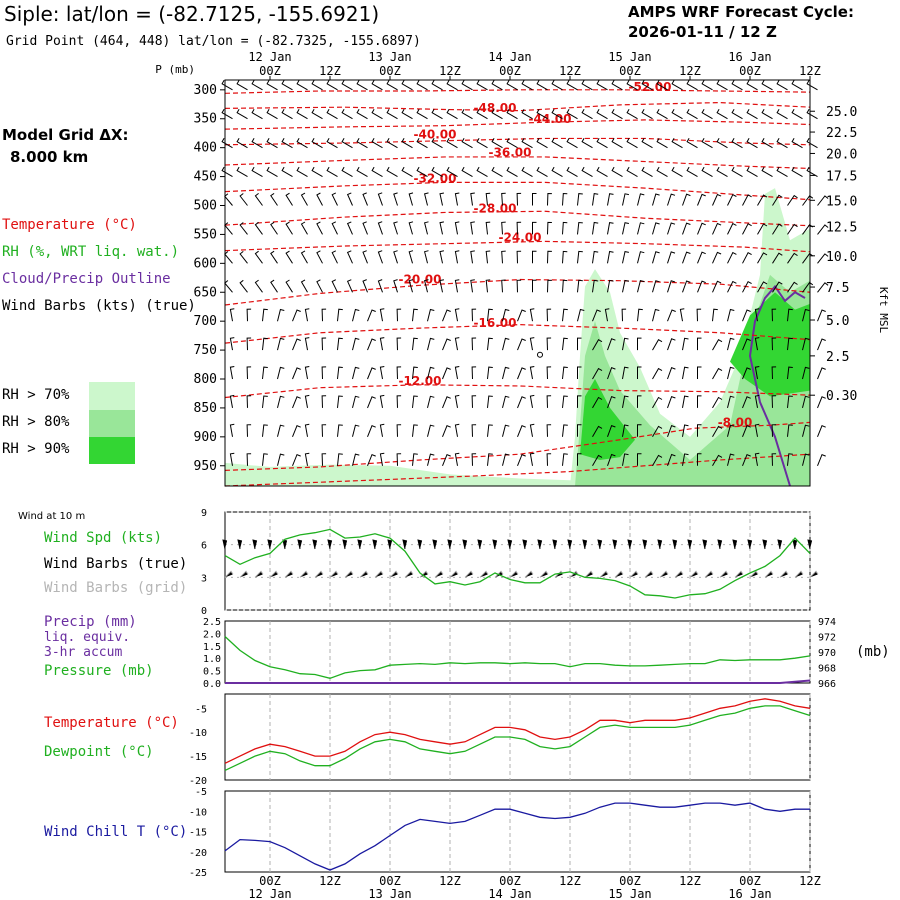  I want to click on wind-panel-frame, so click(517, 561).